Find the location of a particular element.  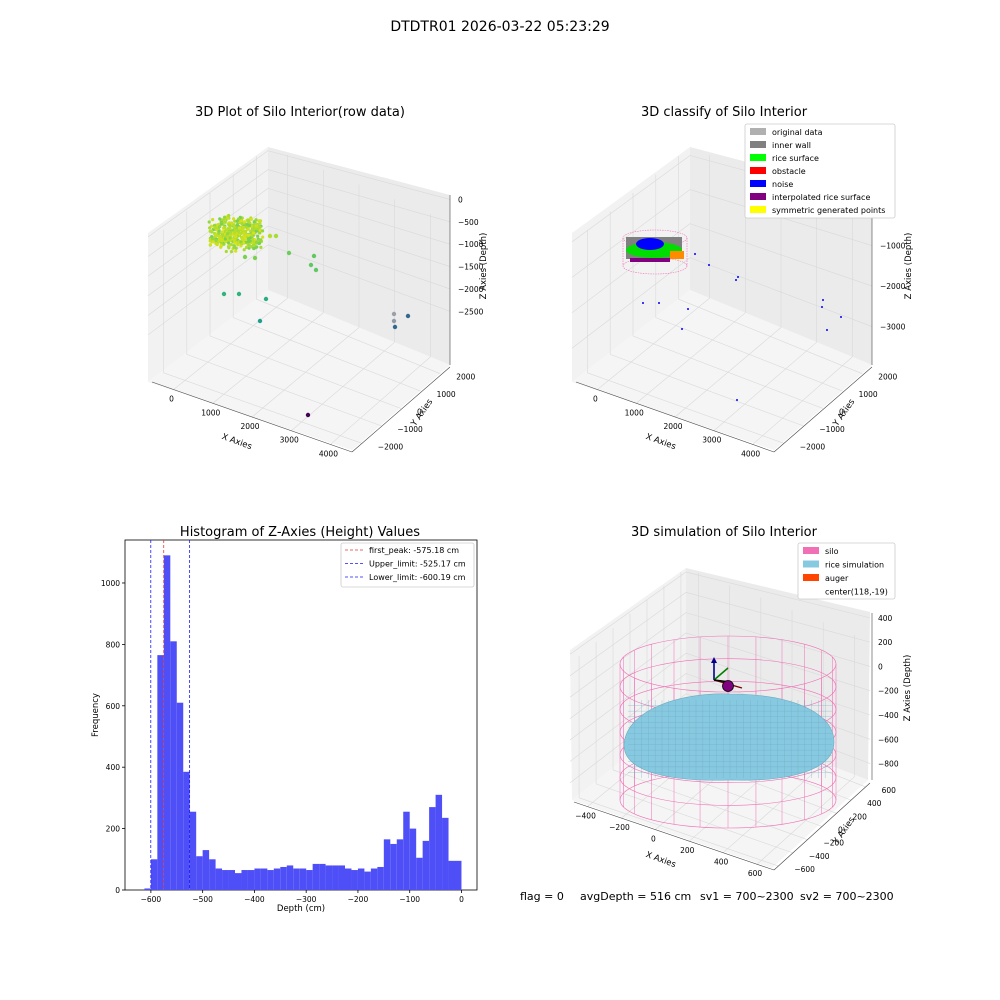

p4-ztick-label: −600 is located at coordinates (888, 739).